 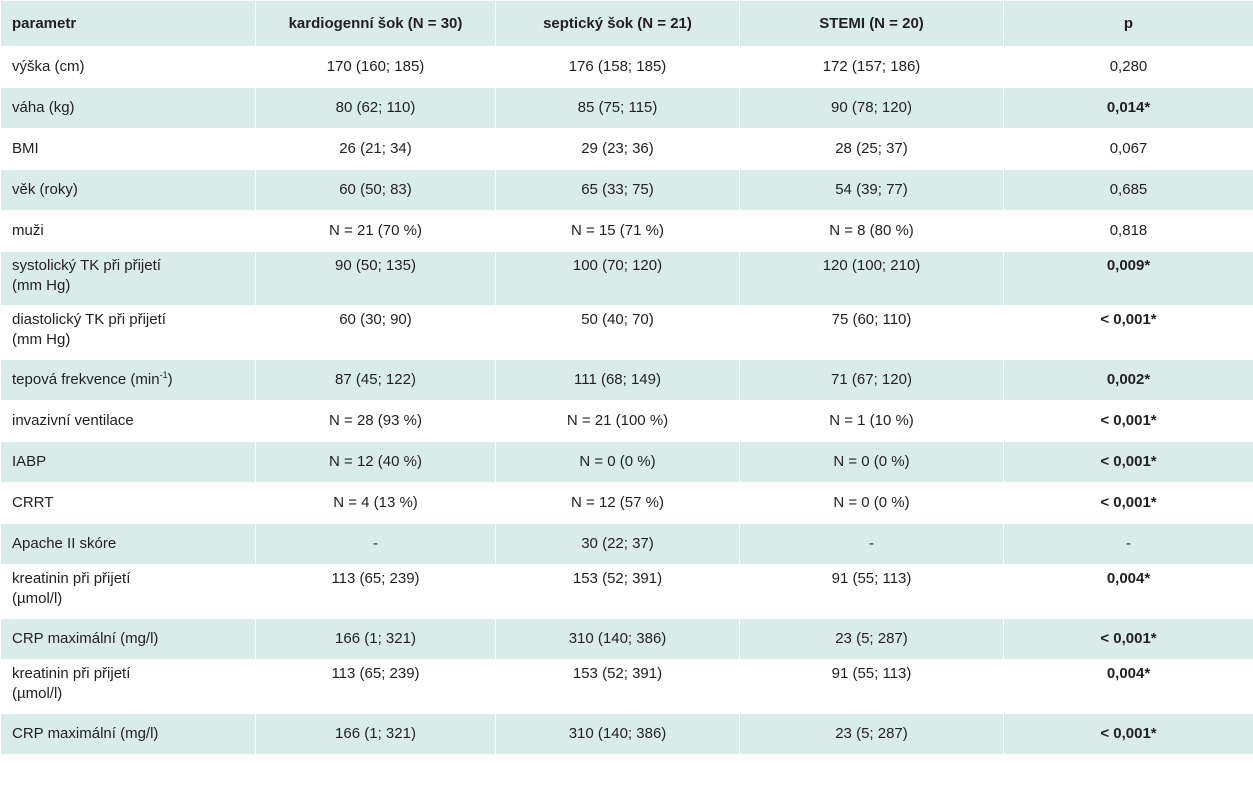 What do you see at coordinates (1128, 544) in the screenshot?
I see `cell-p: -` at bounding box center [1128, 544].